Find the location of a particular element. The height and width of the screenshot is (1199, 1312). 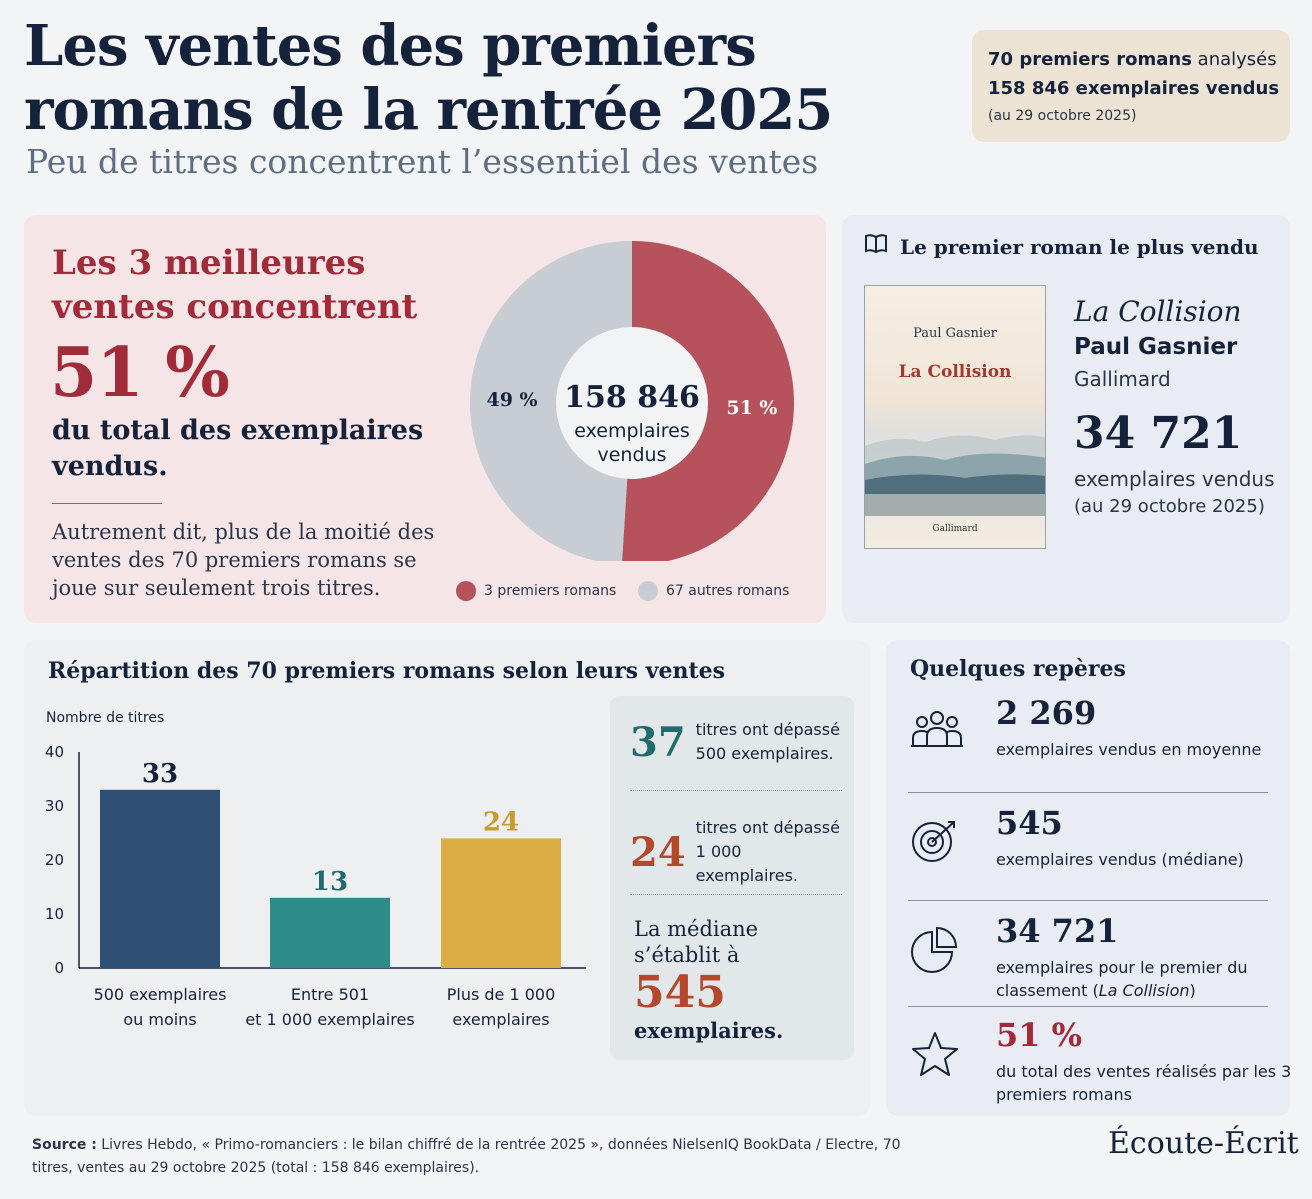

pie-icon is located at coordinates (935, 952).